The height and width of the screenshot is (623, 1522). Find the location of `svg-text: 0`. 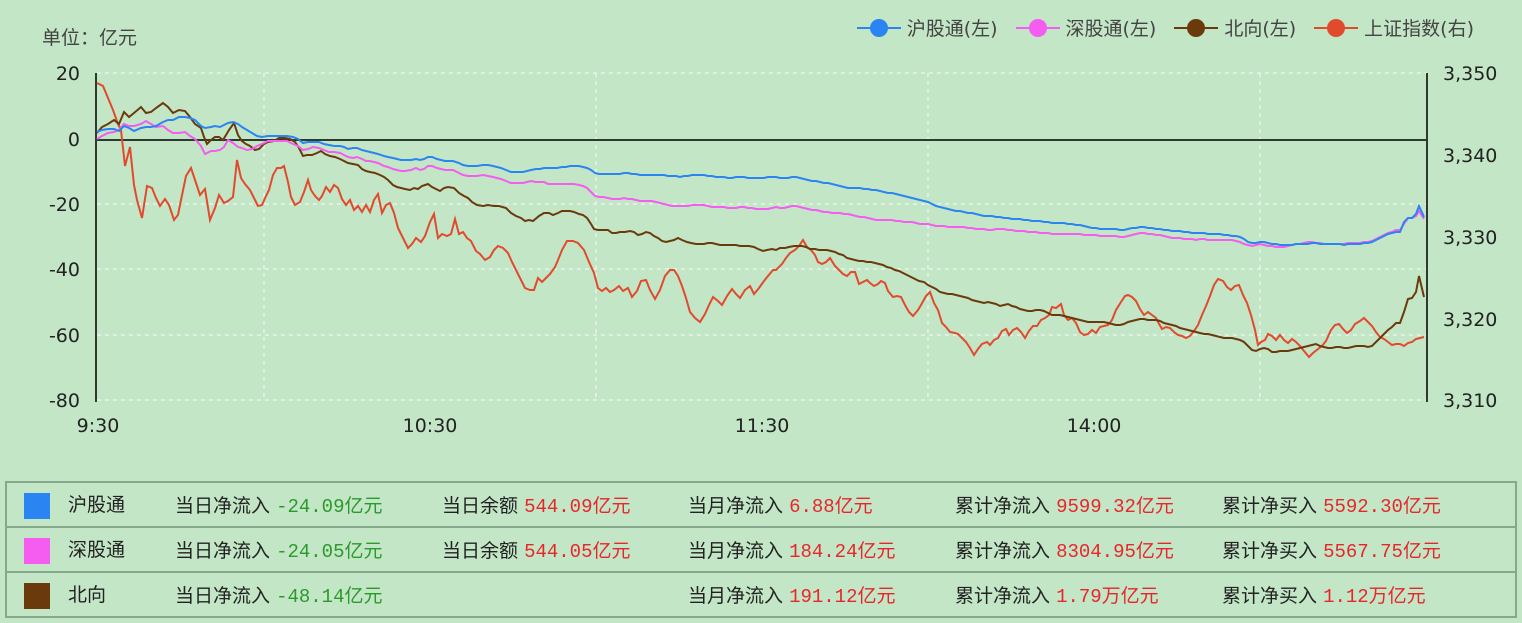

svg-text: 0 is located at coordinates (74, 140).